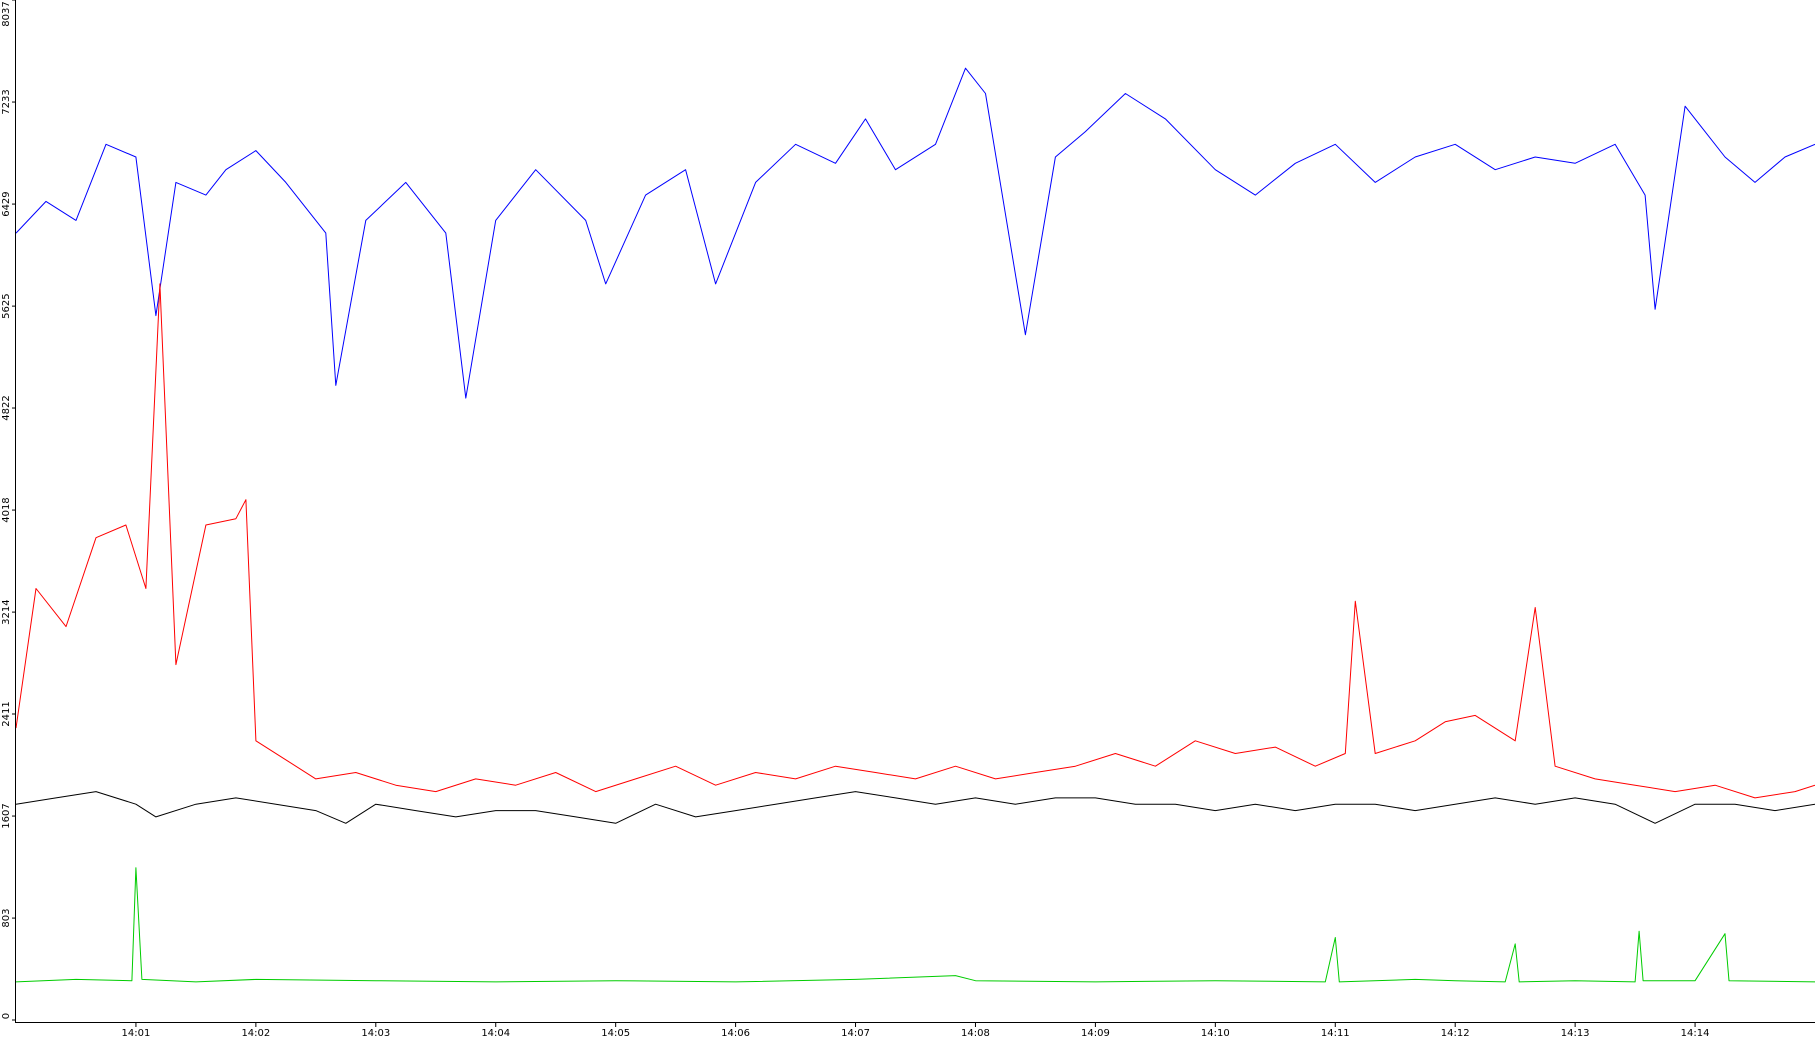 The height and width of the screenshot is (1039, 1815). Describe the element at coordinates (6, 101) in the screenshot. I see `y-tick-label: 7233` at that location.